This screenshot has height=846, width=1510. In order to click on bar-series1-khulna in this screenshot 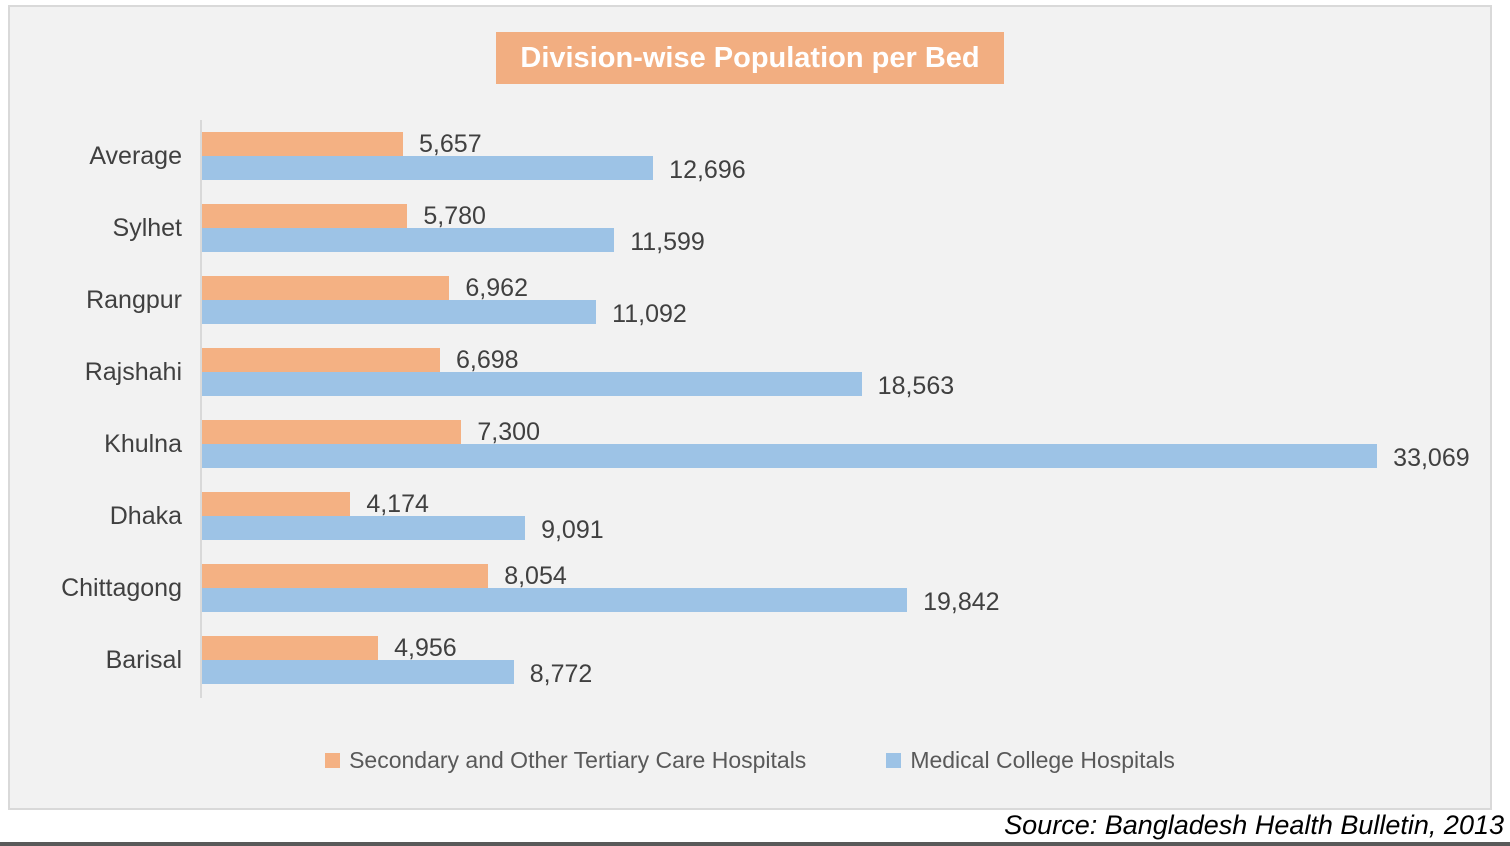, I will do `click(332, 432)`.